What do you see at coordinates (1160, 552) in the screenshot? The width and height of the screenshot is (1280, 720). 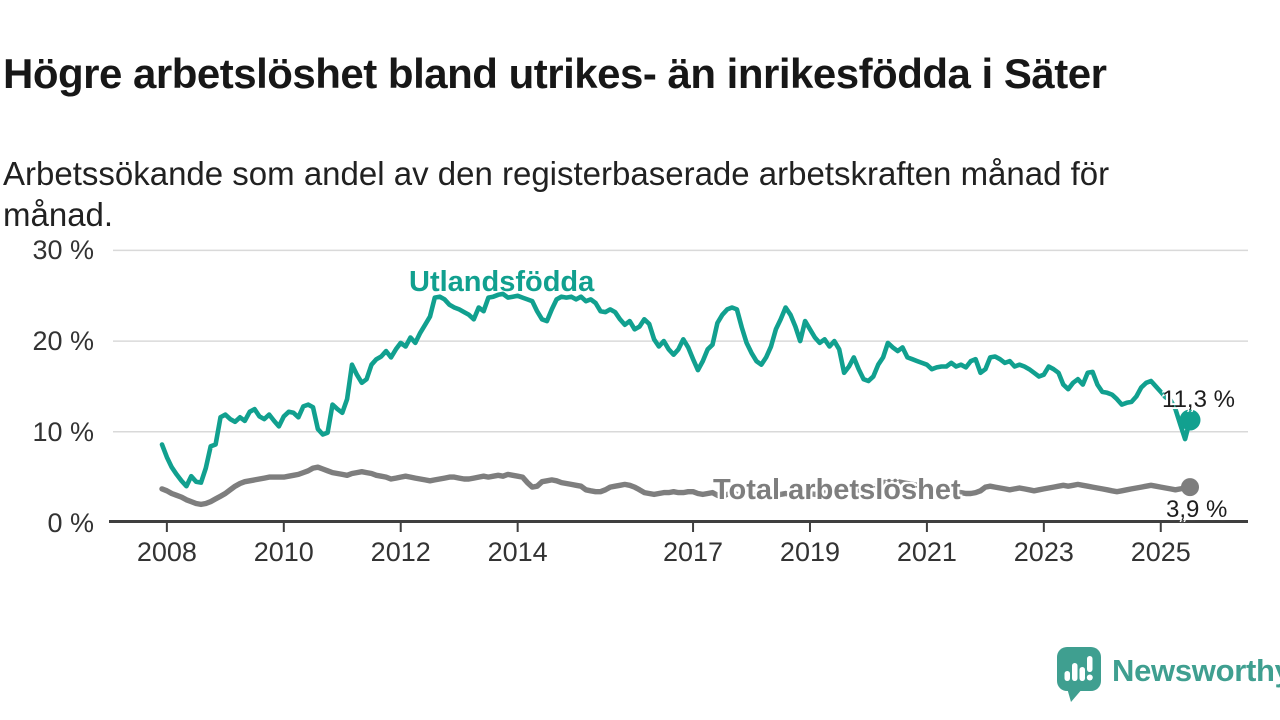 I see `x-tick-label: 2025` at bounding box center [1160, 552].